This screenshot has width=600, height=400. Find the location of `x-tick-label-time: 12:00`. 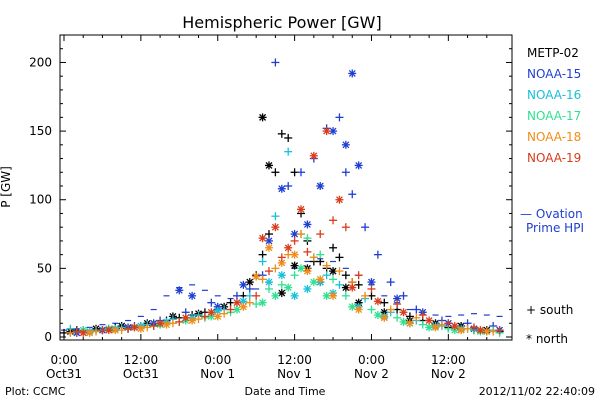

x-tick-label-time: 12:00 is located at coordinates (294, 360).